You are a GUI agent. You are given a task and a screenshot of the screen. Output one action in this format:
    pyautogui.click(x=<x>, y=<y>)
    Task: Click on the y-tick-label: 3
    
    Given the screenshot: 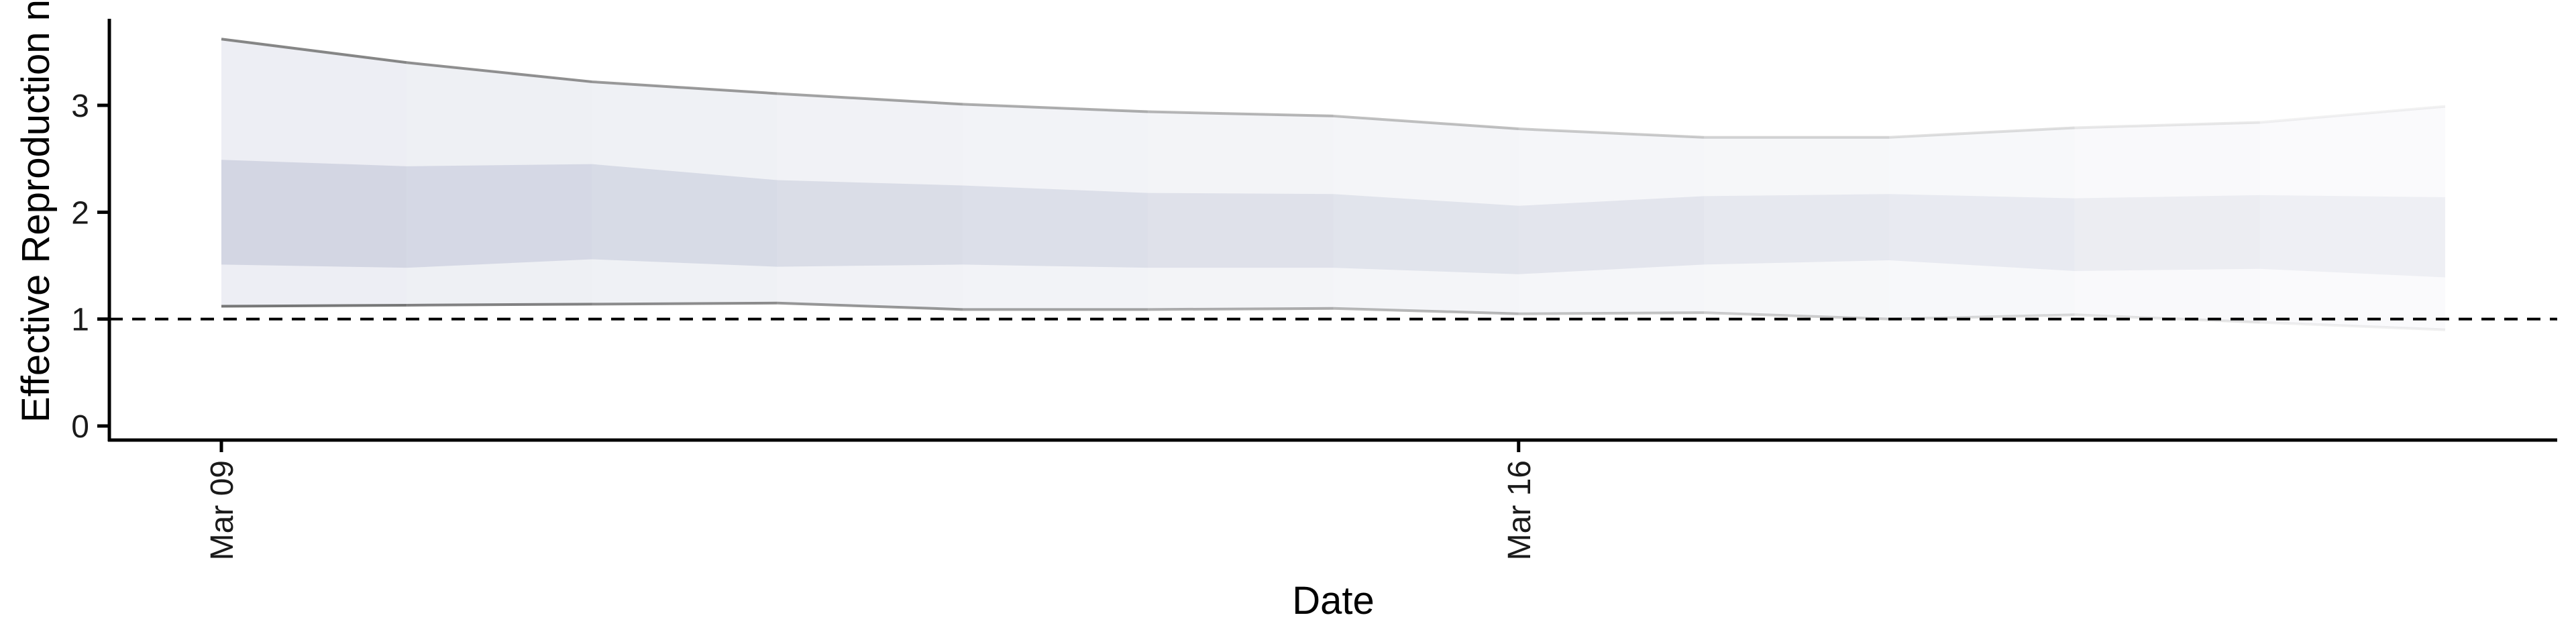 What is the action you would take?
    pyautogui.click(x=80, y=106)
    